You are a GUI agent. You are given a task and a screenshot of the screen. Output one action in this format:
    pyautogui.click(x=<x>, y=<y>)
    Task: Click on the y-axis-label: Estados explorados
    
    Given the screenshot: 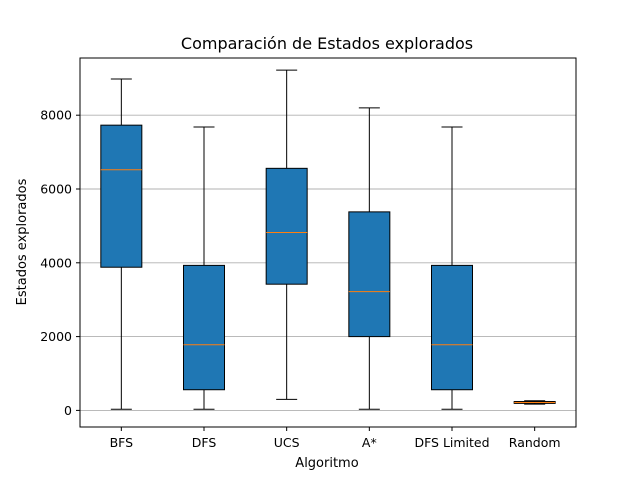 What is the action you would take?
    pyautogui.click(x=22, y=241)
    